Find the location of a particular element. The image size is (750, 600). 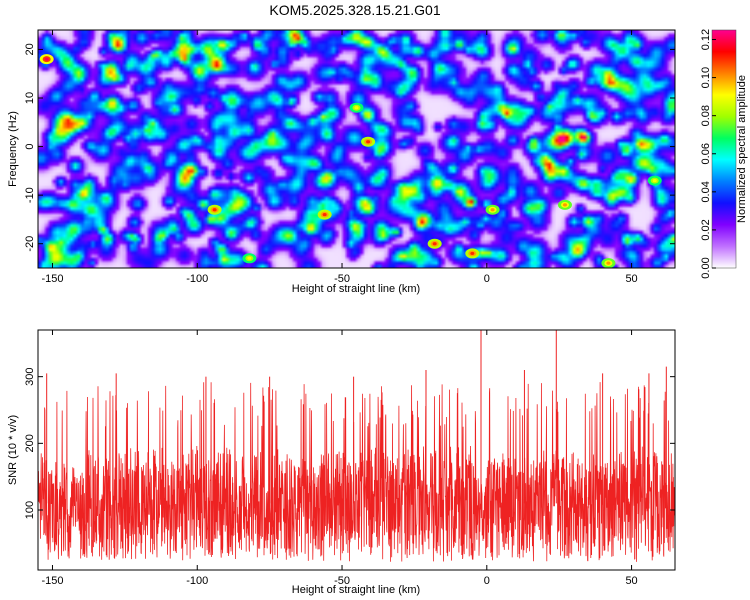

colorbar-tick-label: 0.04 is located at coordinates (706, 191).